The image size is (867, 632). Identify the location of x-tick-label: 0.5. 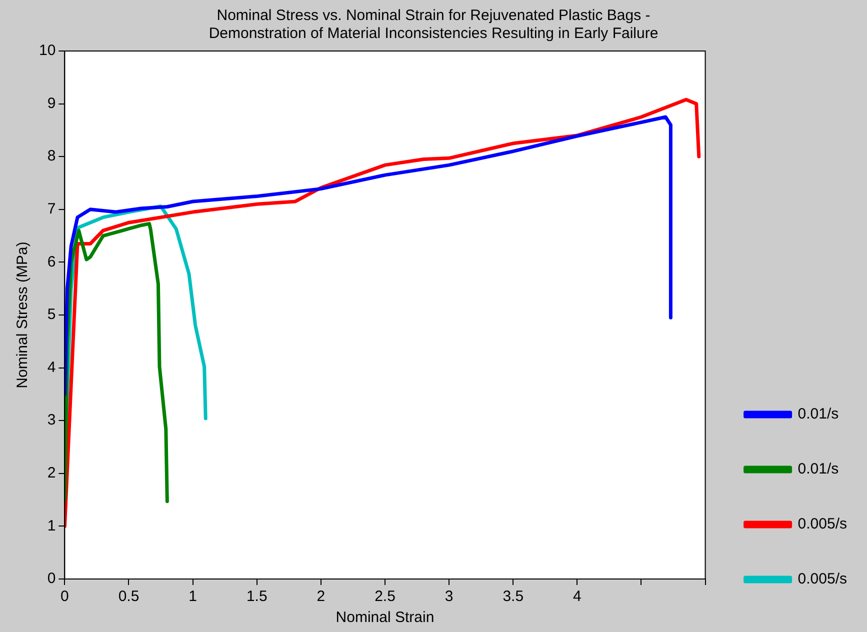
(129, 597).